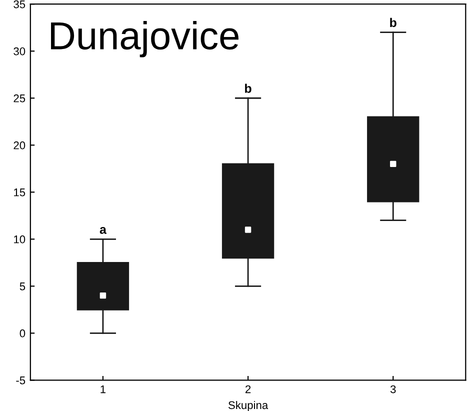  I want to click on y-tick-label: 35, so click(20, 4).